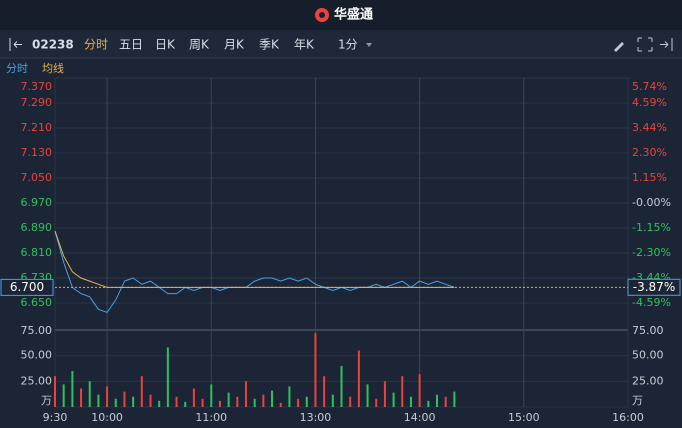  I want to click on y-tick-label: 6.650, so click(37, 302).